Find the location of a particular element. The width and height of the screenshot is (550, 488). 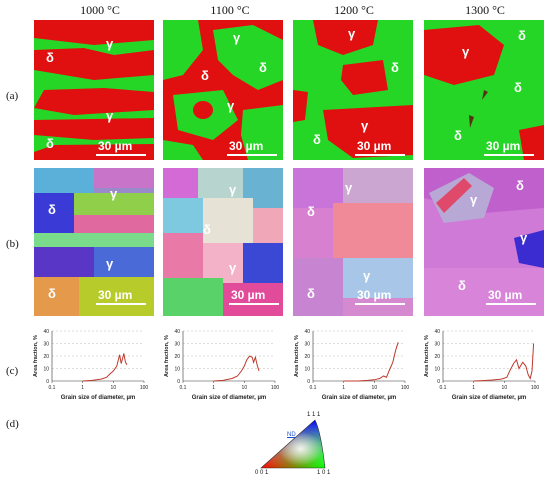

ipf-map-1100: γ δ γ 30 µm is located at coordinates (223, 242).